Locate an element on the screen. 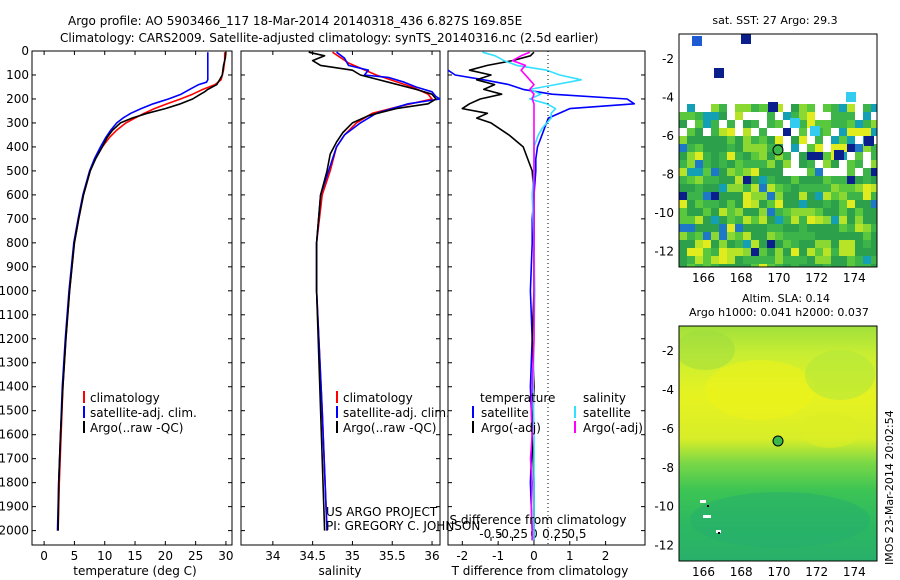 The width and height of the screenshot is (900, 580). y-tick-label: 1100 is located at coordinates (14, 315).